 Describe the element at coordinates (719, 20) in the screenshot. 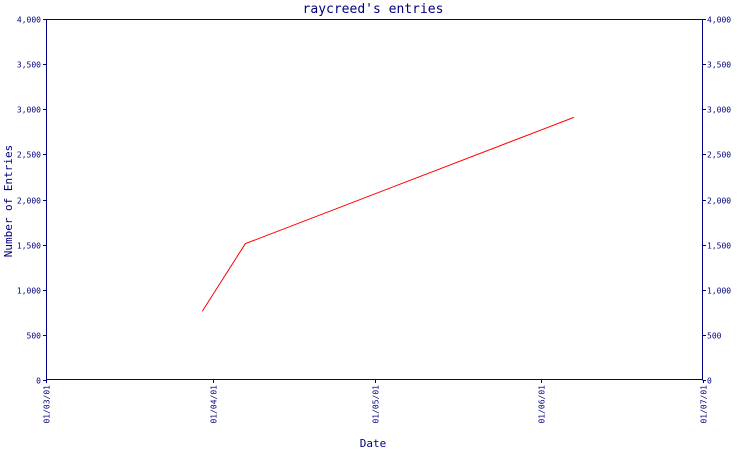

I see `y-tick-label-right: 4,000` at that location.